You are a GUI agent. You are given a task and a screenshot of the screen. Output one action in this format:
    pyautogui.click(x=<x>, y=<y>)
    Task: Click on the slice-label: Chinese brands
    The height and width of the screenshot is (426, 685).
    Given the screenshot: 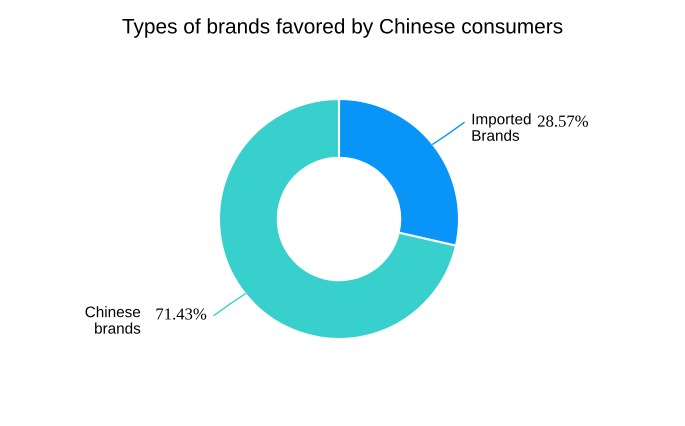 What is the action you would take?
    pyautogui.click(x=113, y=320)
    